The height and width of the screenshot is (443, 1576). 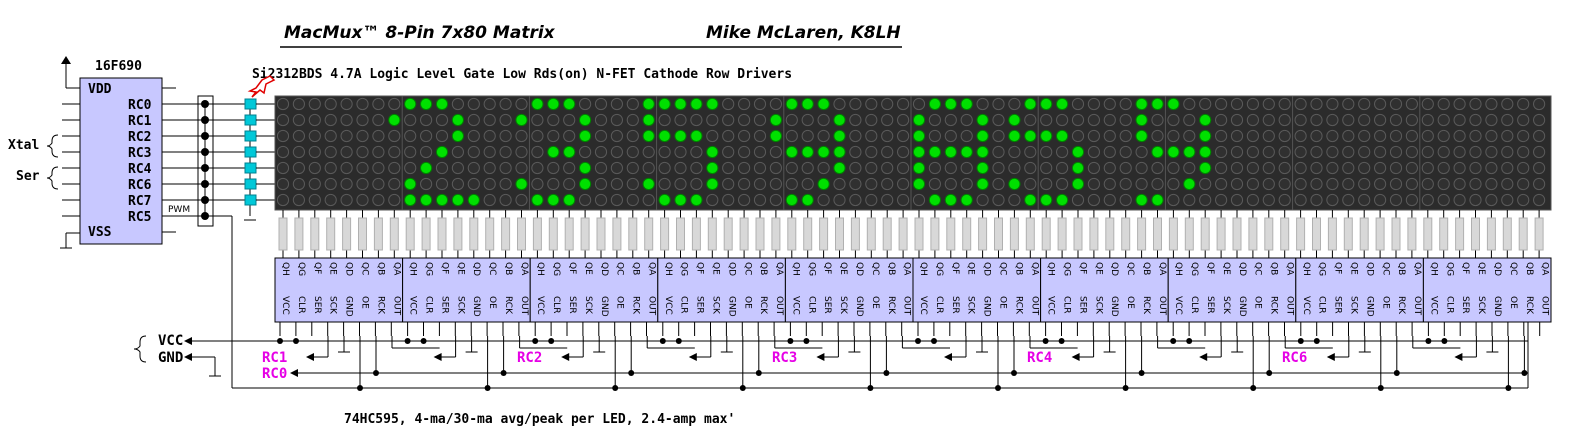 What do you see at coordinates (1226, 268) in the screenshot?
I see `chip-pin-top: QE` at bounding box center [1226, 268].